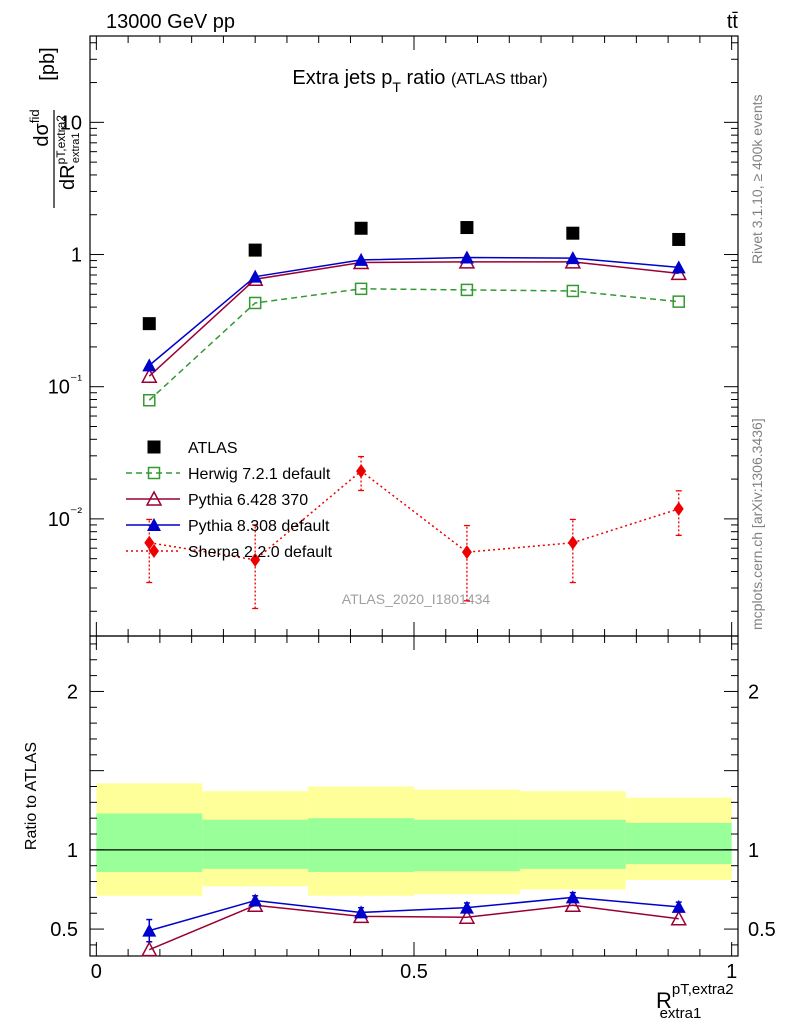  Describe the element at coordinates (31, 796) in the screenshot. I see `ratio-y-axis-label: Ratio to ATLAS` at that location.